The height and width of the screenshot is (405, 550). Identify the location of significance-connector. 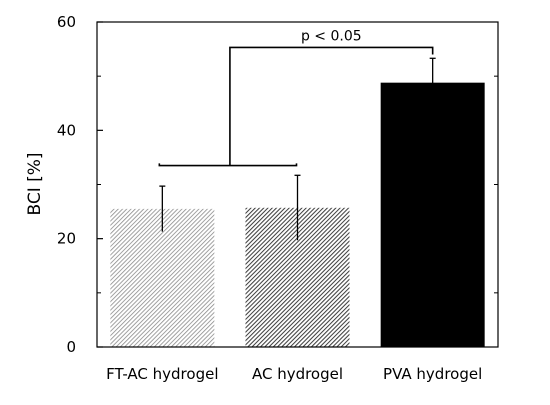
(331, 106).